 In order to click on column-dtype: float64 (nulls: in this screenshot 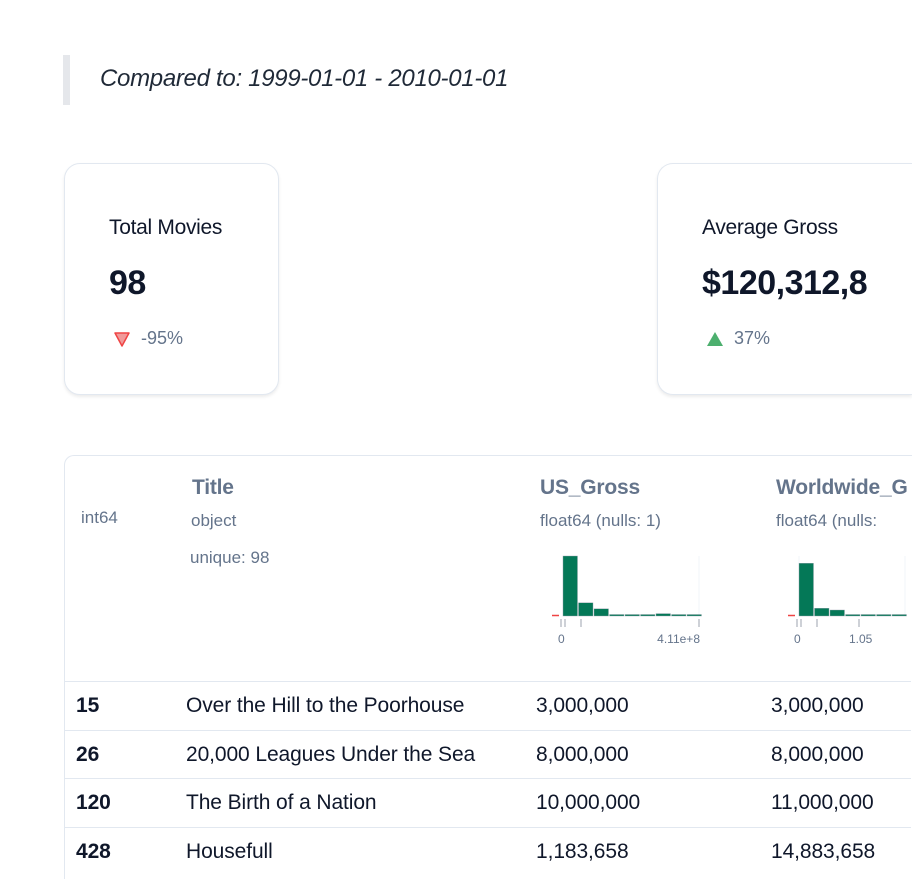, I will do `click(827, 520)`.